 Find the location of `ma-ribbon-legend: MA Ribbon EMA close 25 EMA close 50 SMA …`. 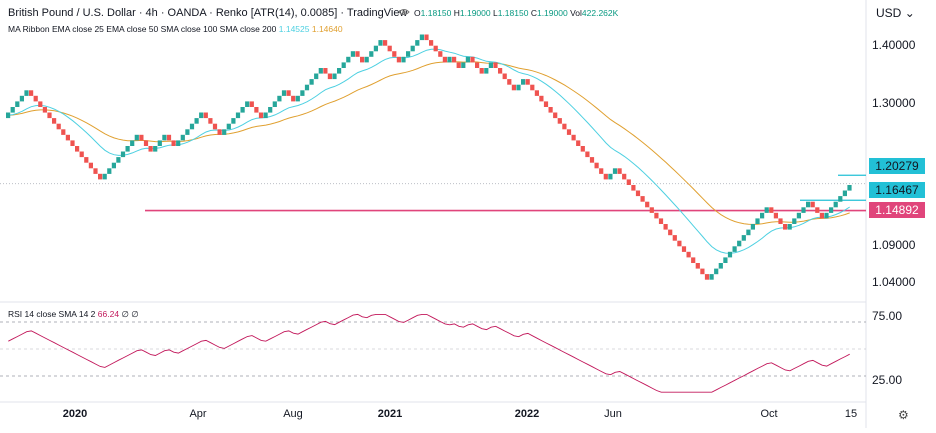

ma-ribbon-legend: MA Ribbon EMA close 25 EMA close 50 SMA … is located at coordinates (175, 29).